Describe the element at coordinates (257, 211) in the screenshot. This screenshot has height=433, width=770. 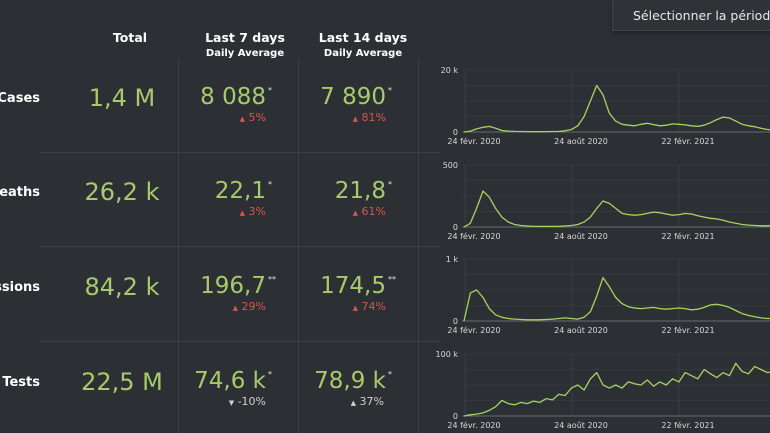
I see `change-value: 3%` at that location.